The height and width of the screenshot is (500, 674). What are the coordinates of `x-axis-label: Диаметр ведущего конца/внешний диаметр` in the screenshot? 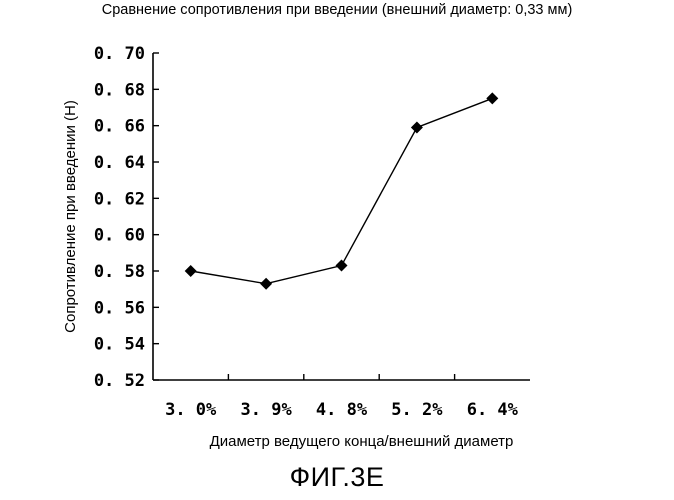 It's located at (362, 441).